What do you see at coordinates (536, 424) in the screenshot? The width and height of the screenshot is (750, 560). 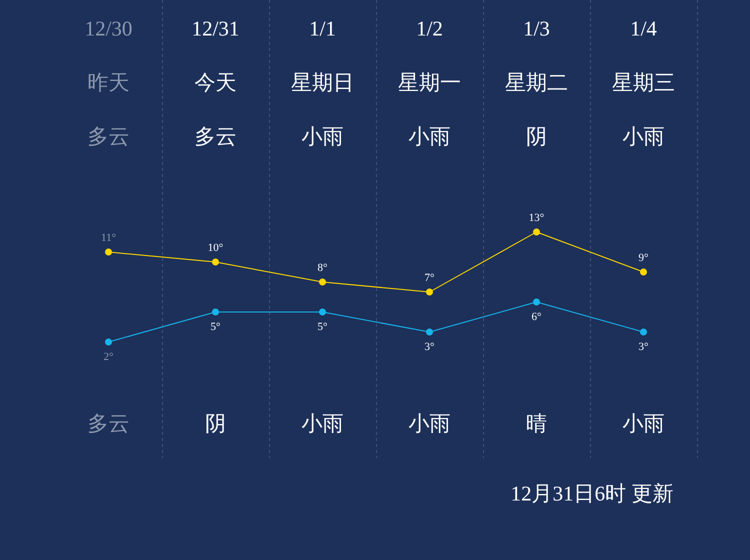 I see `text: 晴` at bounding box center [536, 424].